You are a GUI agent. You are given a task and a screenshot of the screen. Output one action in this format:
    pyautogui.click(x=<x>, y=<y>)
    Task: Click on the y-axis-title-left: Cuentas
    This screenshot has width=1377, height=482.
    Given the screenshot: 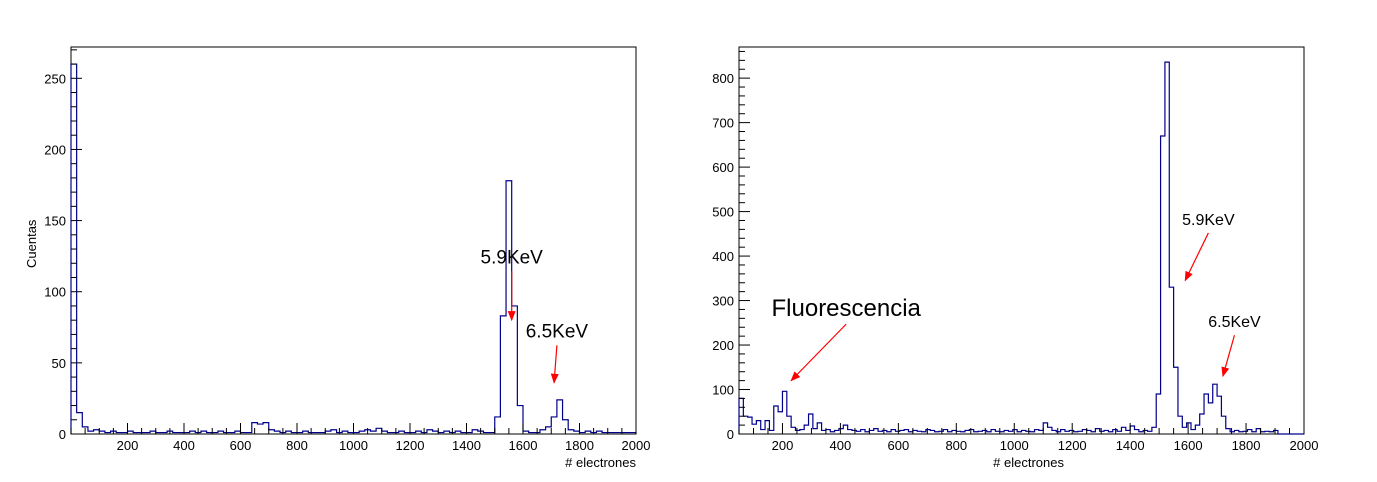 What is the action you would take?
    pyautogui.click(x=31, y=243)
    